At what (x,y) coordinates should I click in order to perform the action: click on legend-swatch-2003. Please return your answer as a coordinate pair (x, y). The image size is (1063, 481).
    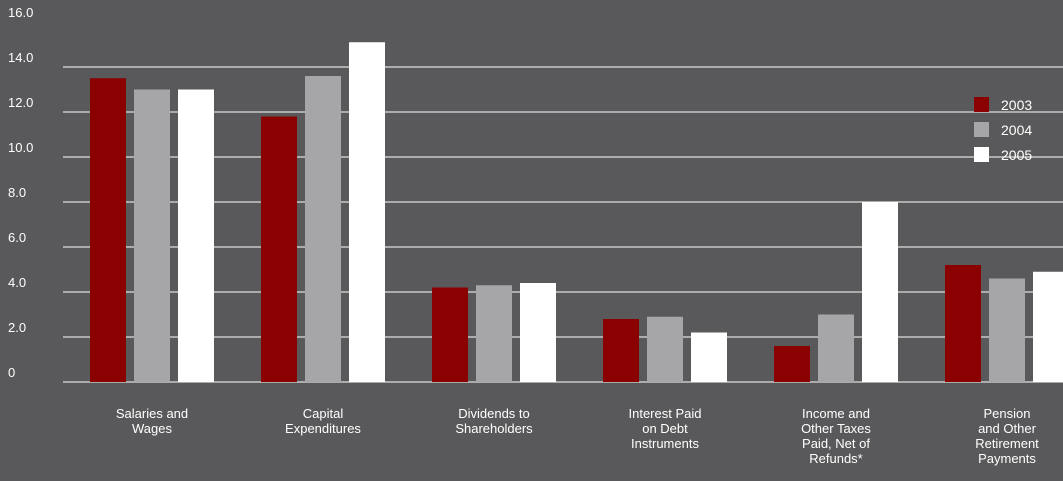
    Looking at the image, I should click on (981, 104).